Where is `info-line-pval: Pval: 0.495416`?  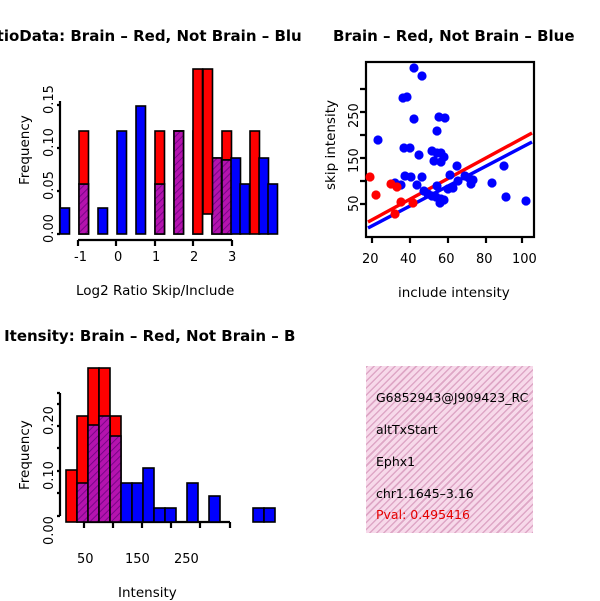 info-line-pval: Pval: 0.495416 is located at coordinates (423, 514).